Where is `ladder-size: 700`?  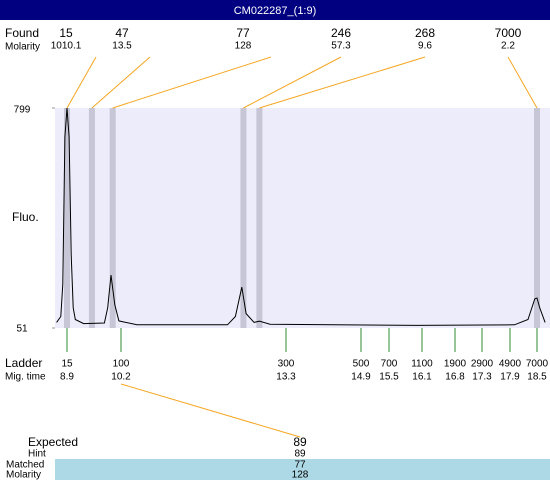 ladder-size: 700 is located at coordinates (389, 364).